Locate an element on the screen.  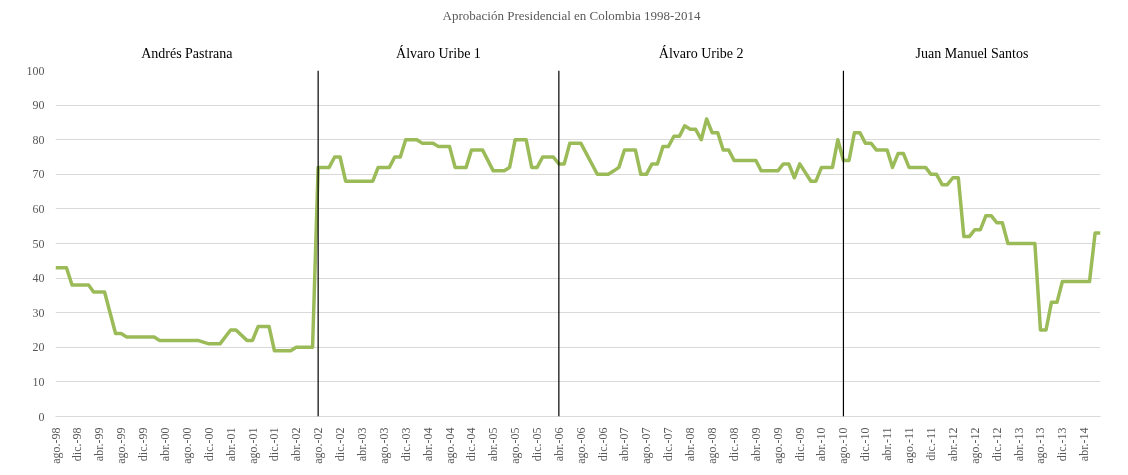
x-tick-label: dic.-03 is located at coordinates (405, 444).